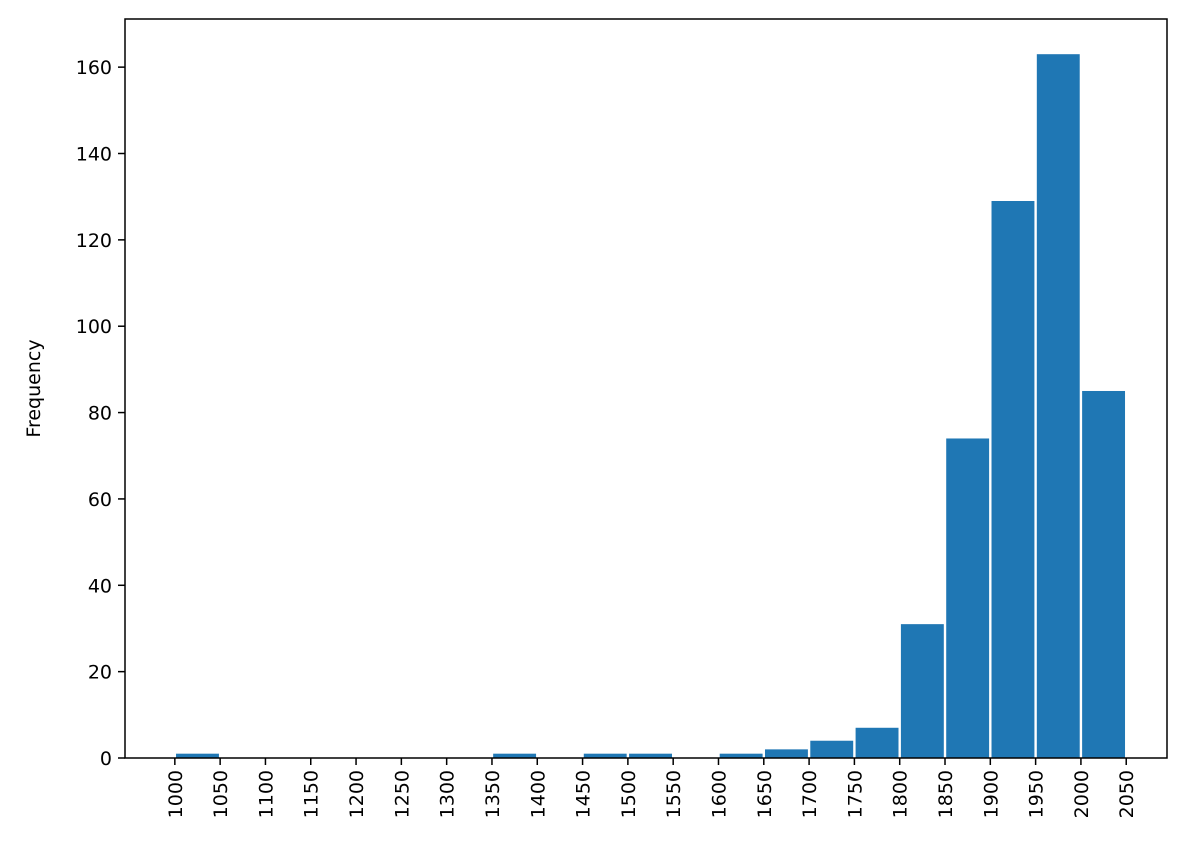 This screenshot has width=1186, height=864. Describe the element at coordinates (901, 794) in the screenshot. I see `x-tick-label: 1800` at that location.